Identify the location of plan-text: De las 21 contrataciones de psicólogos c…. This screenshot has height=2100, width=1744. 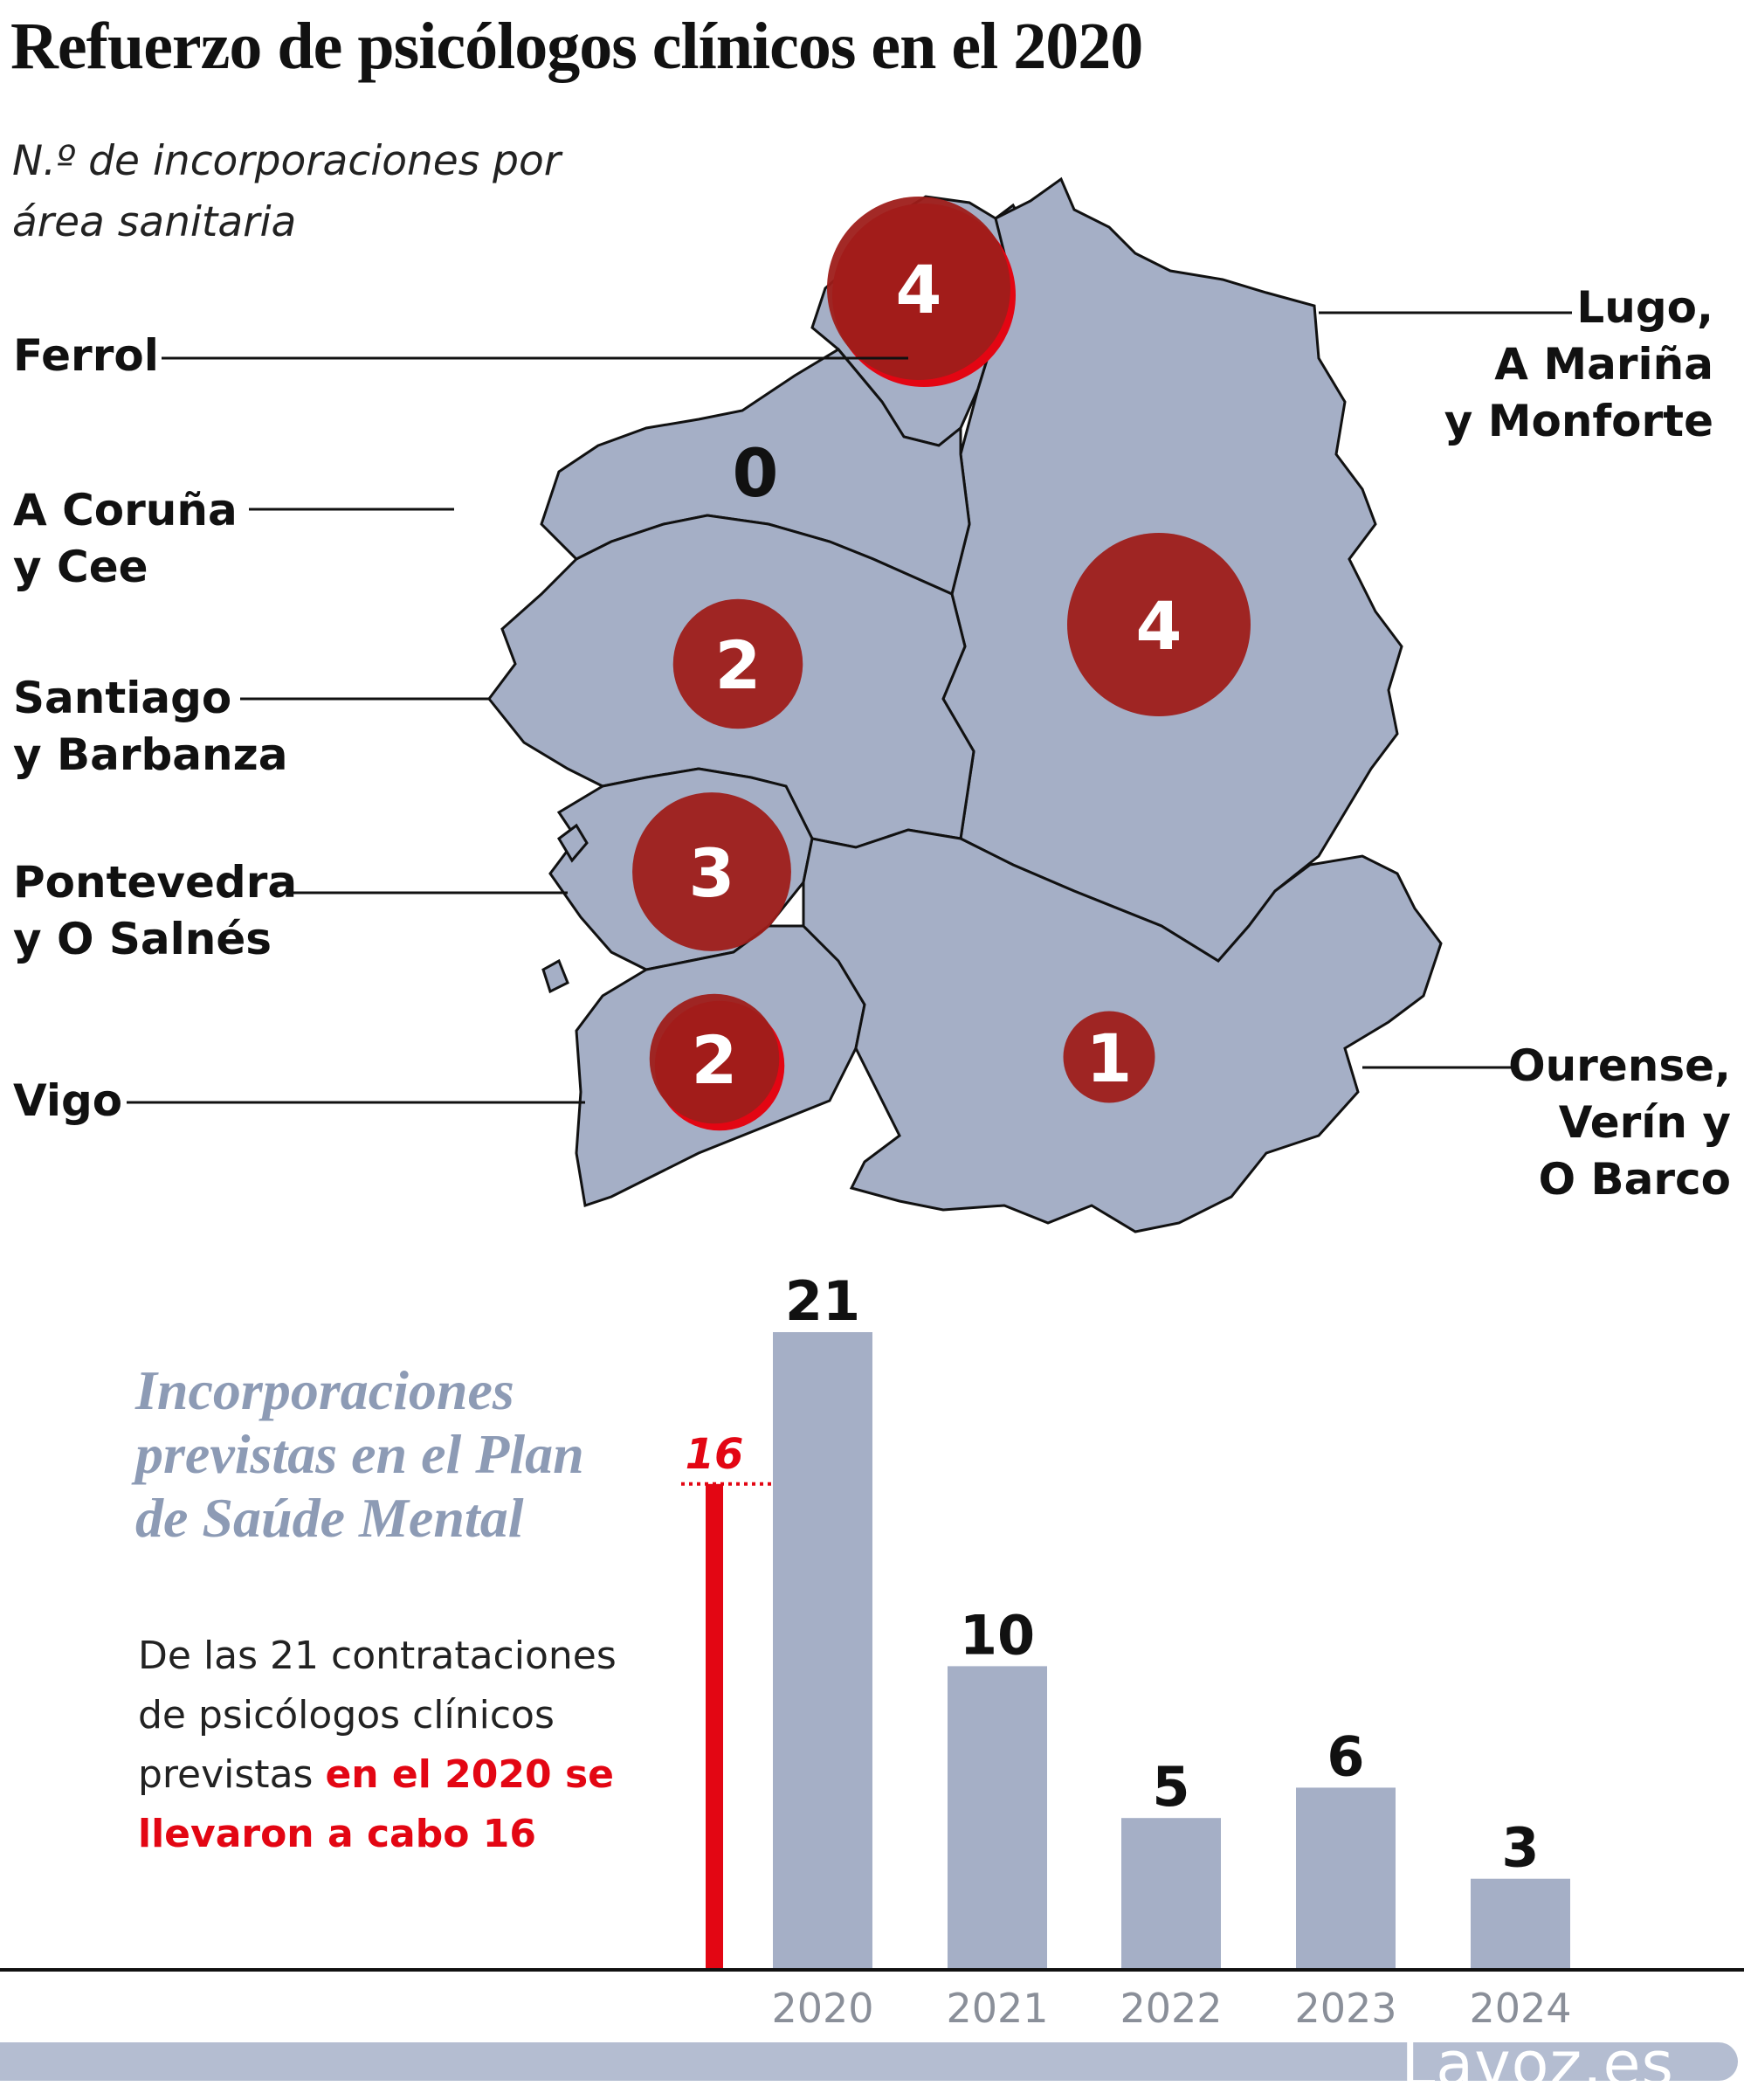
(382, 1745).